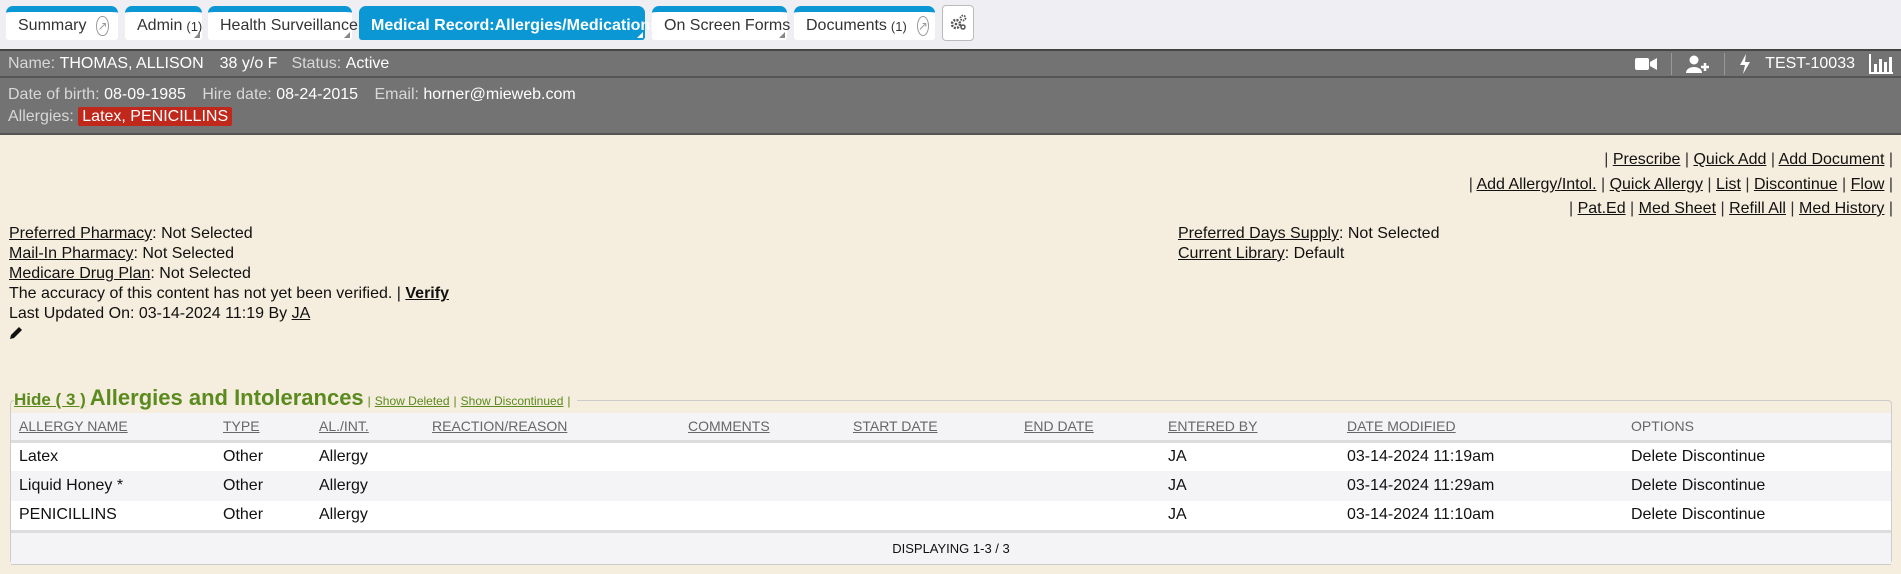 This screenshot has width=1901, height=574. I want to click on action-flow-link: Flow, so click(1867, 184).